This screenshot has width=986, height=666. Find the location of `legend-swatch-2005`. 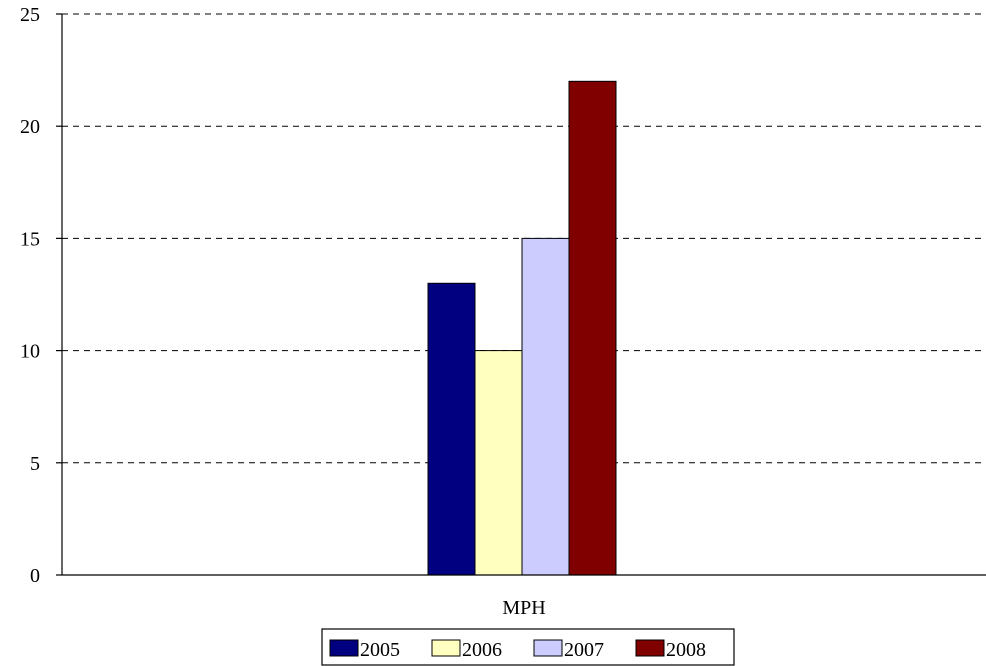

legend-swatch-2005 is located at coordinates (344, 648).